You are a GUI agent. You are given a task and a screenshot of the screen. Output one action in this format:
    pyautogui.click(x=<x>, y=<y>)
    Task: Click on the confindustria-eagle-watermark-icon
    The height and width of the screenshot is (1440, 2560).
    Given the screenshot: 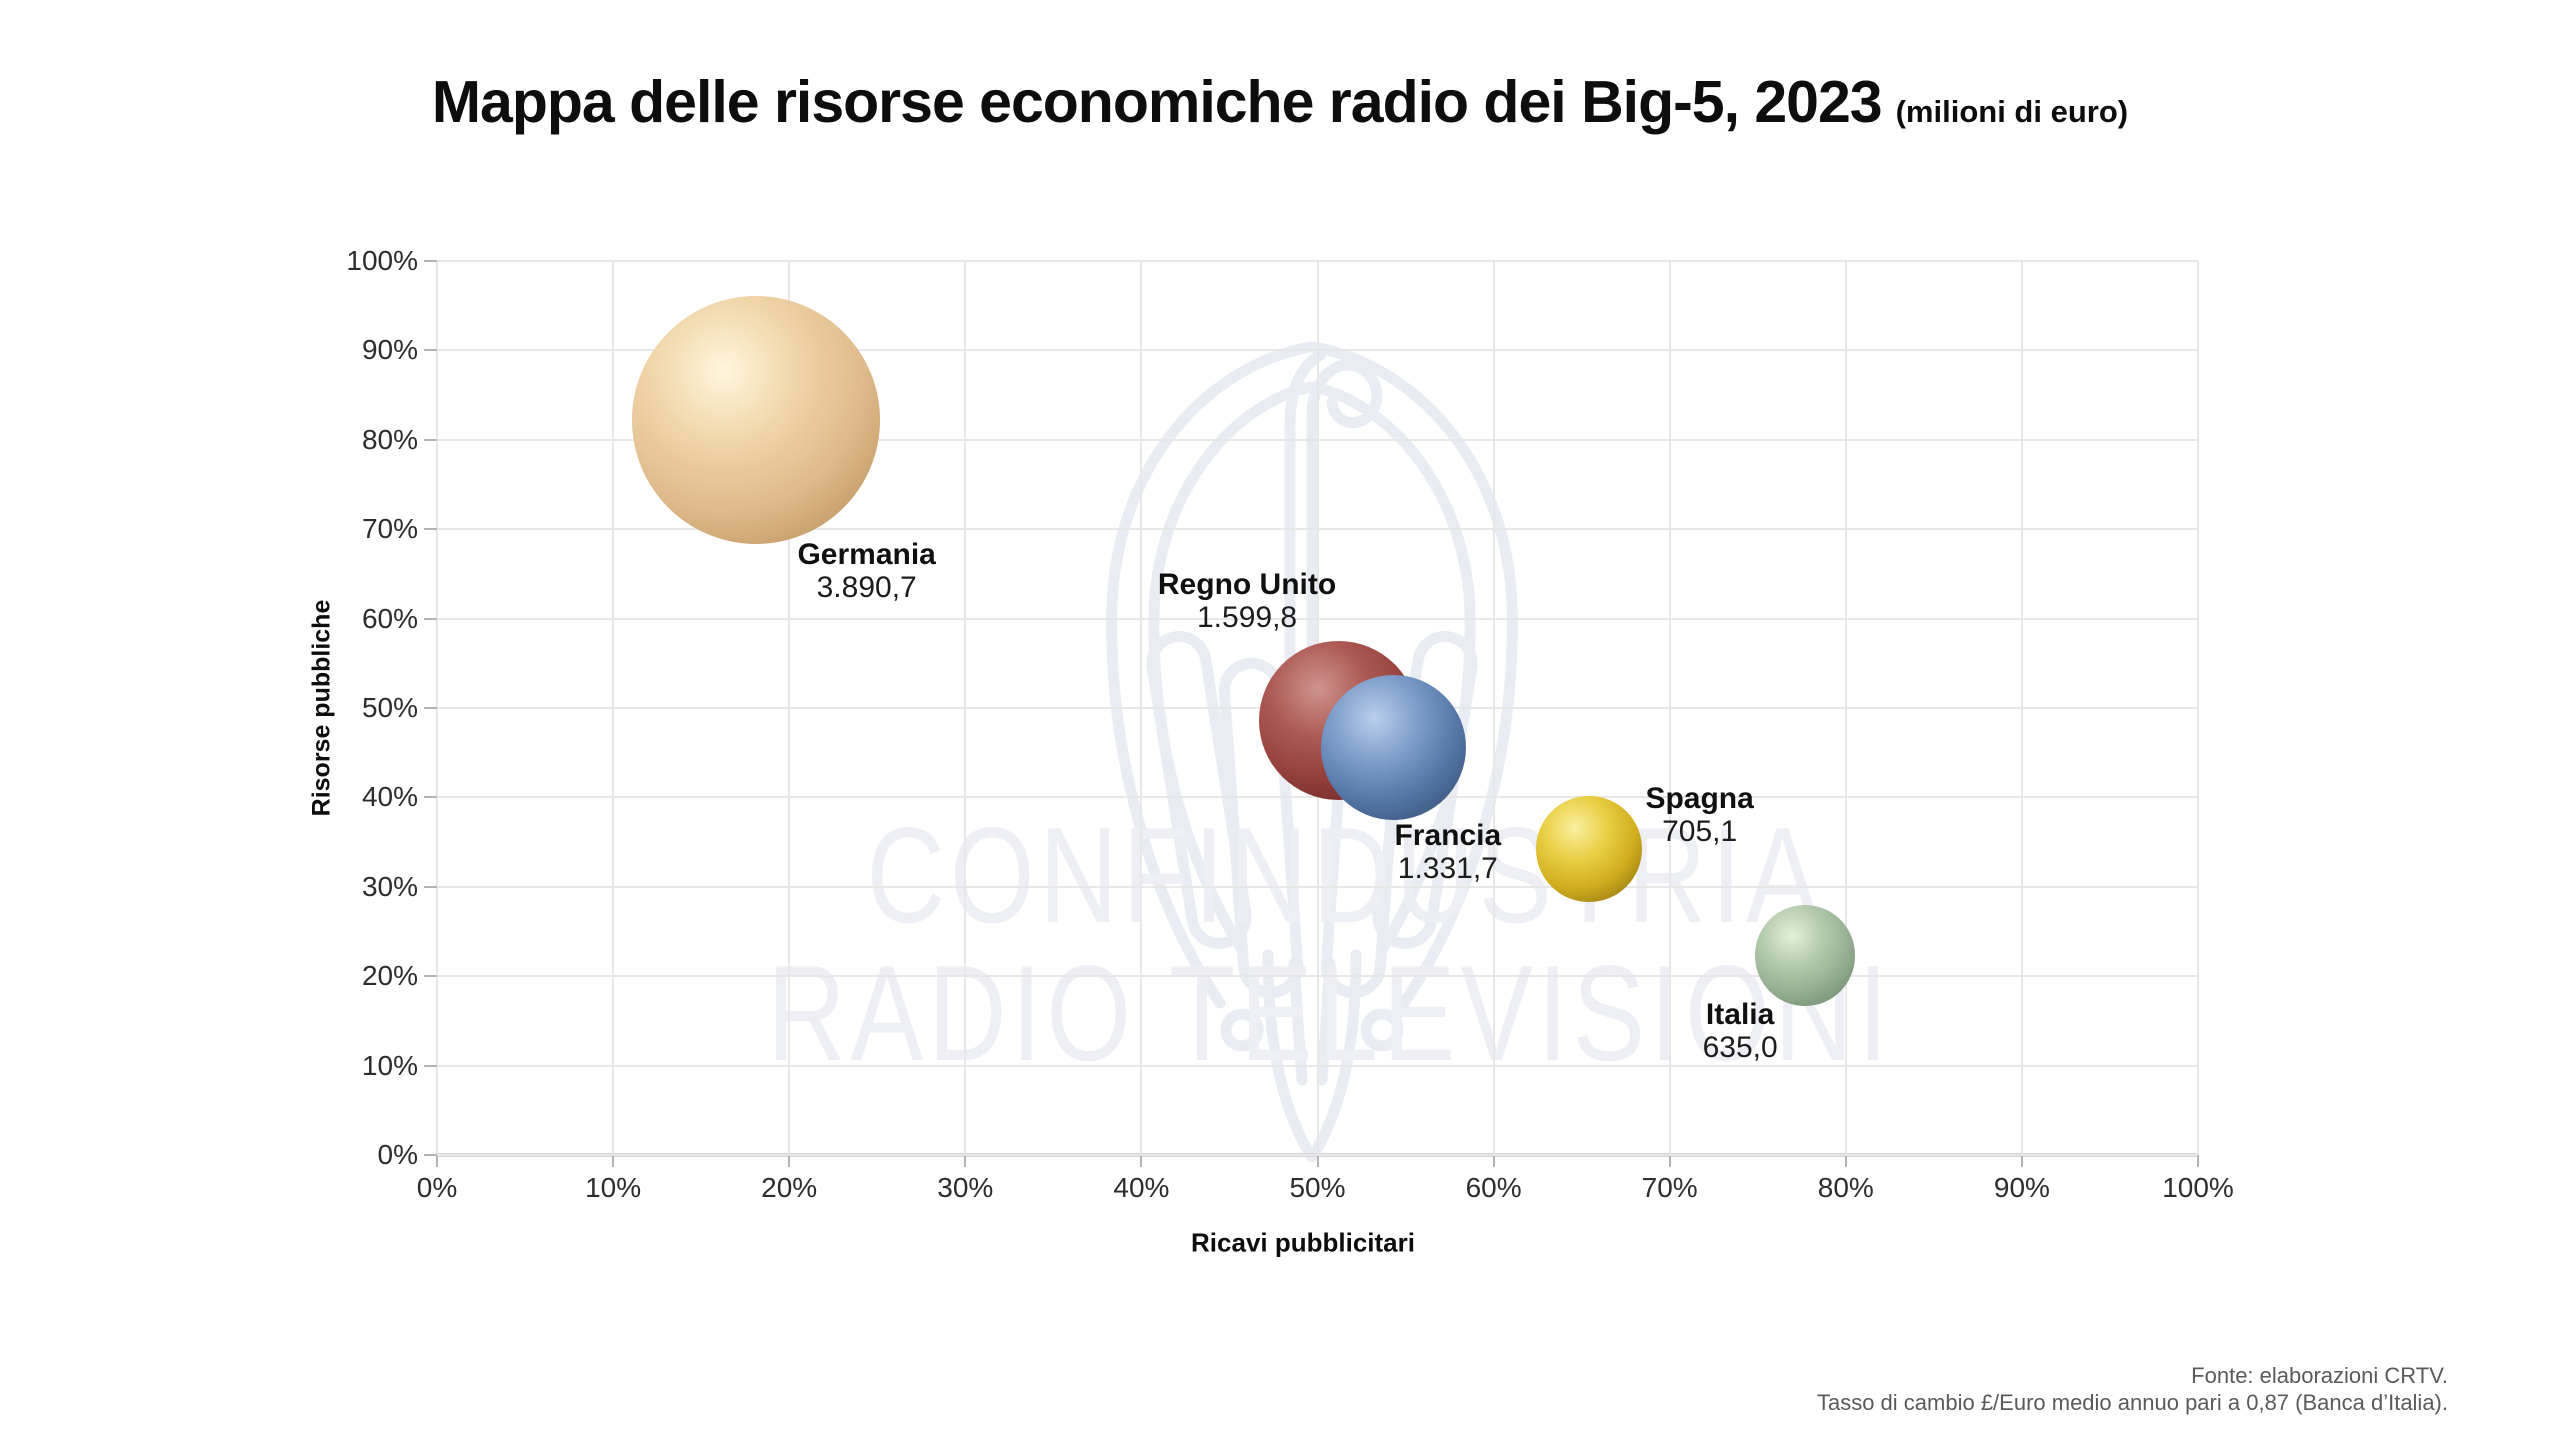 What is the action you would take?
    pyautogui.click(x=1312, y=752)
    